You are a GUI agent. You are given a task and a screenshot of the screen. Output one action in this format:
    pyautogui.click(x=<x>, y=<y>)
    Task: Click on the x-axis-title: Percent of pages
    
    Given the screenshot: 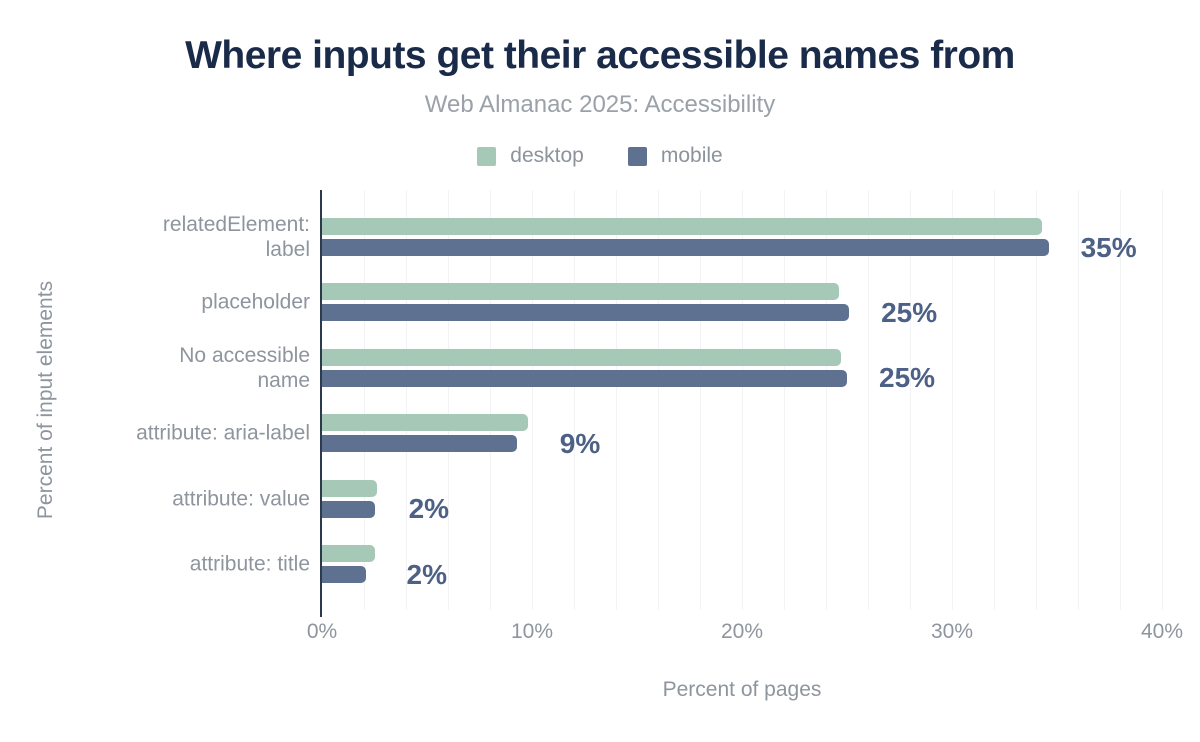 What is the action you would take?
    pyautogui.click(x=742, y=689)
    